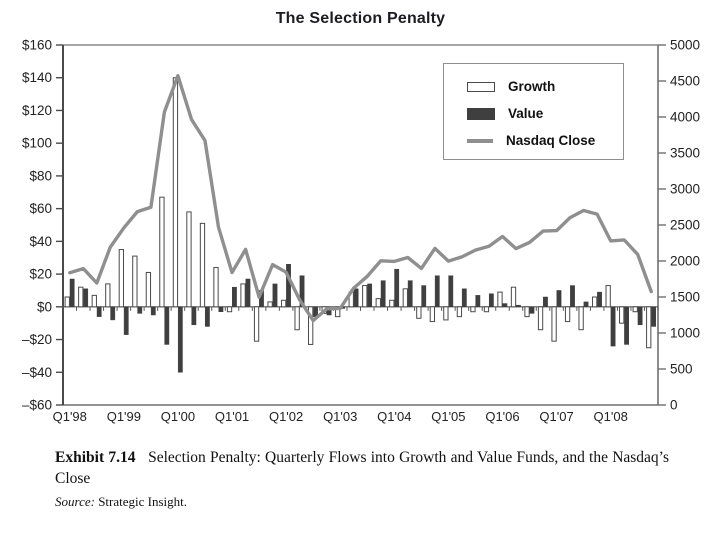  What do you see at coordinates (526, 113) in the screenshot?
I see `legend-label-value: Value` at bounding box center [526, 113].